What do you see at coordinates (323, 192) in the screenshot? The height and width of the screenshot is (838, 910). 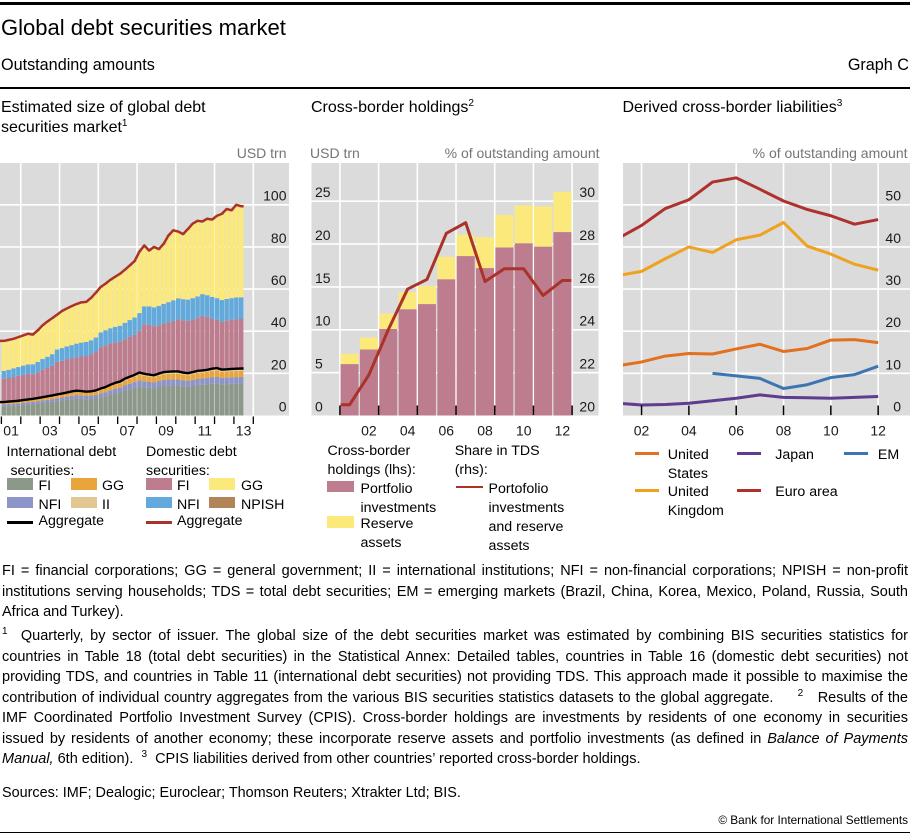 I see `svg-text: 25` at bounding box center [323, 192].